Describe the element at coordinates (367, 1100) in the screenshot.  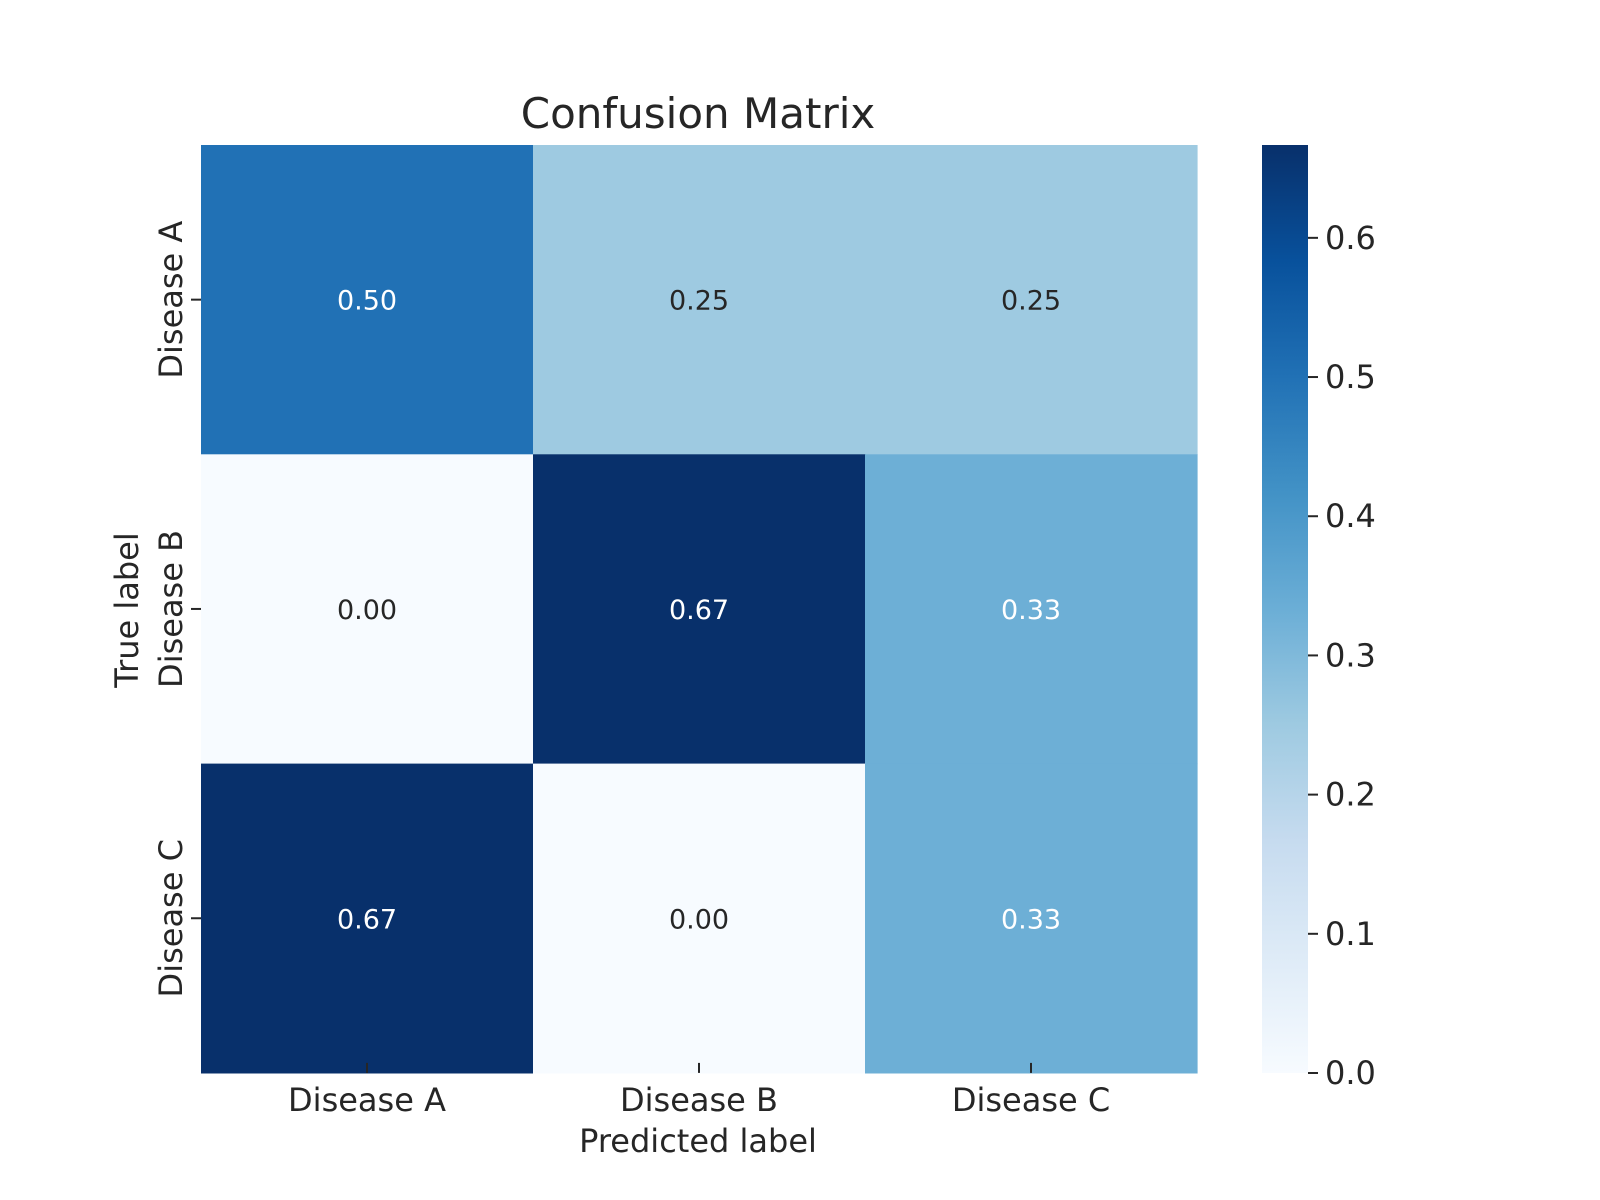
I see `x-tick-label: Disease A` at that location.